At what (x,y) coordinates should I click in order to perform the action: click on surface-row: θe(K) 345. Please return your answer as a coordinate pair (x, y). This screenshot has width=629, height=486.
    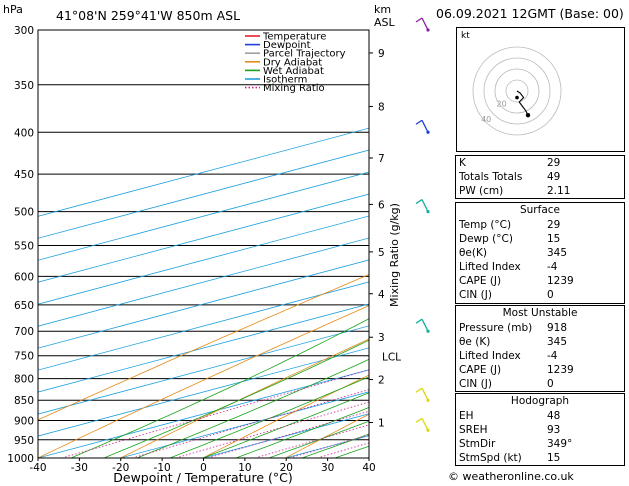
    Looking at the image, I should click on (513, 253).